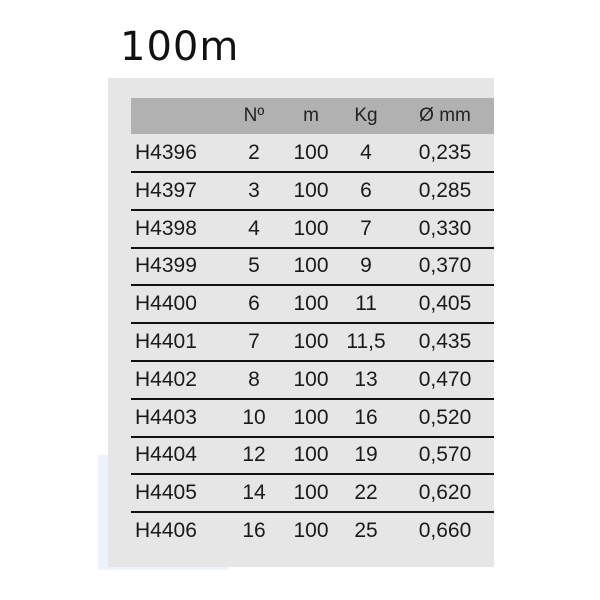 Image resolution: width=600 pixels, height=600 pixels. I want to click on cell-number: 4, so click(254, 228).